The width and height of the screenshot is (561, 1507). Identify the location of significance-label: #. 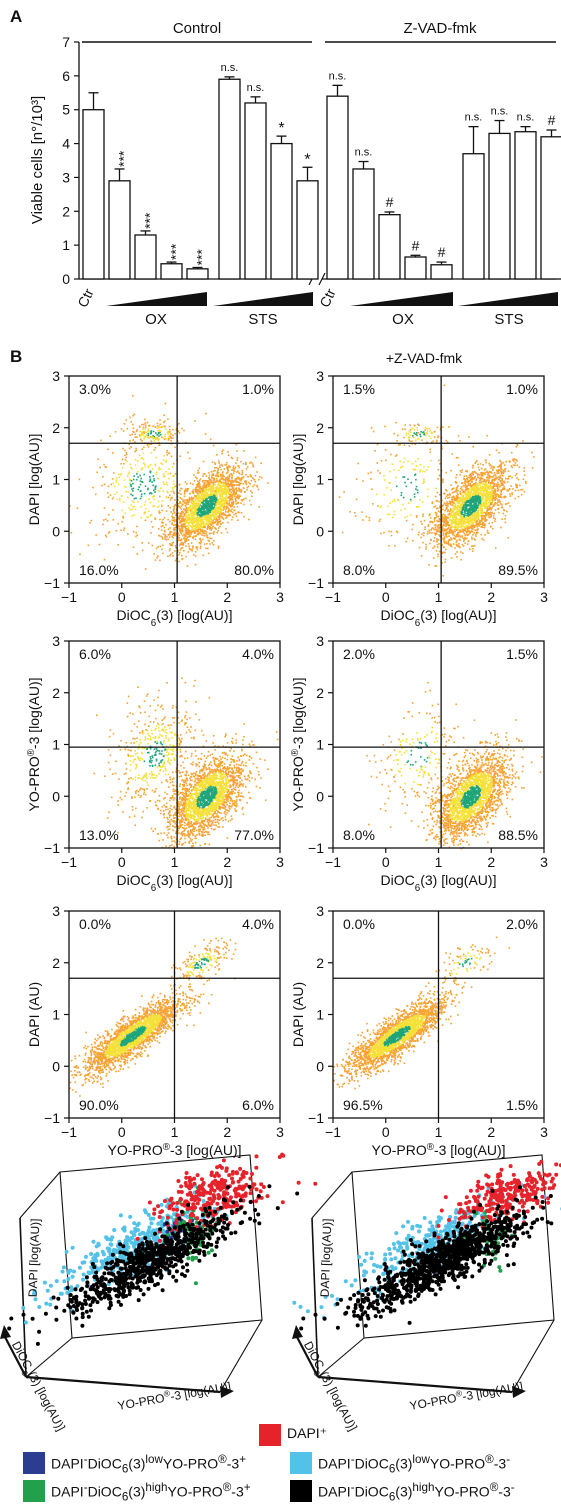
(552, 120).